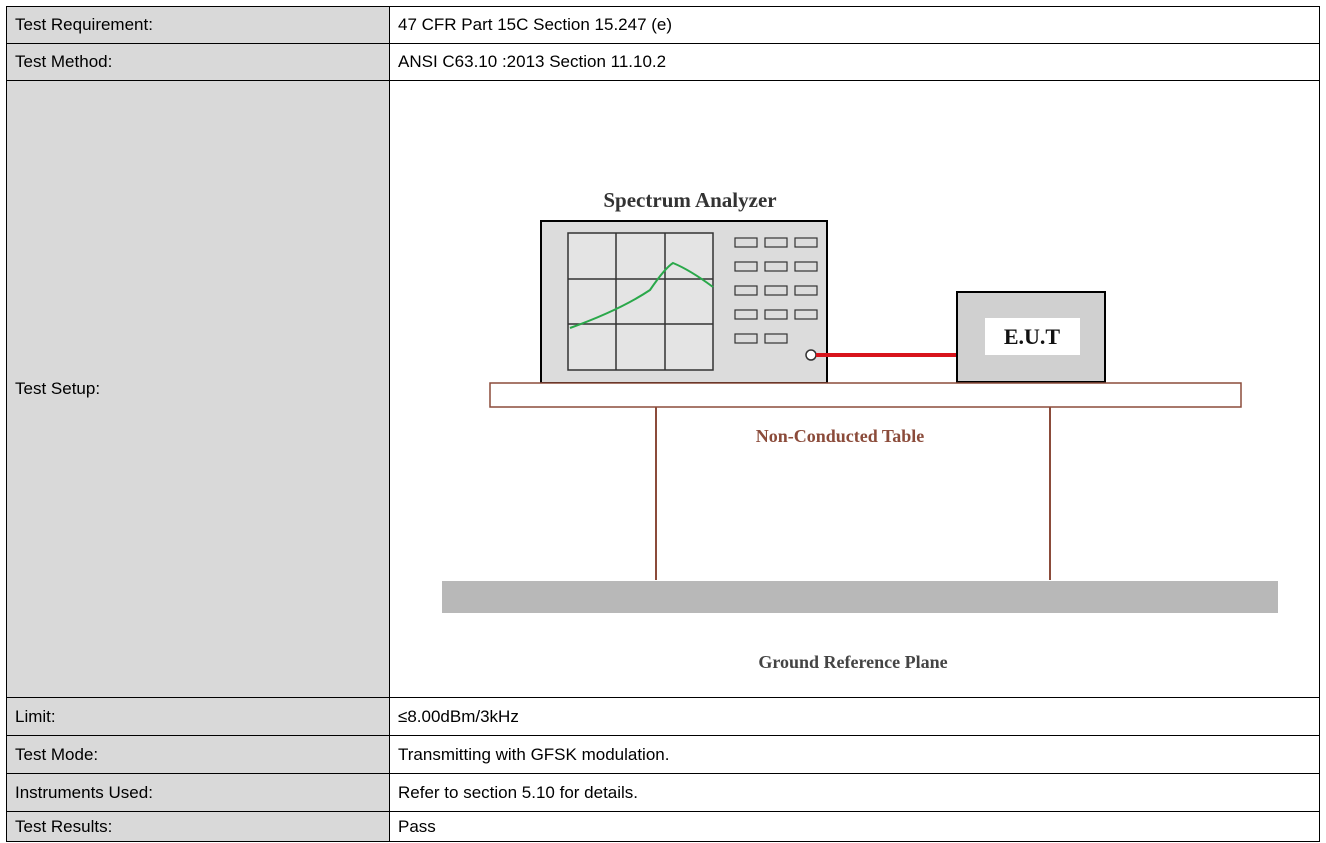 Image resolution: width=1326 pixels, height=843 pixels. I want to click on row-label: Test Results:, so click(198, 826).